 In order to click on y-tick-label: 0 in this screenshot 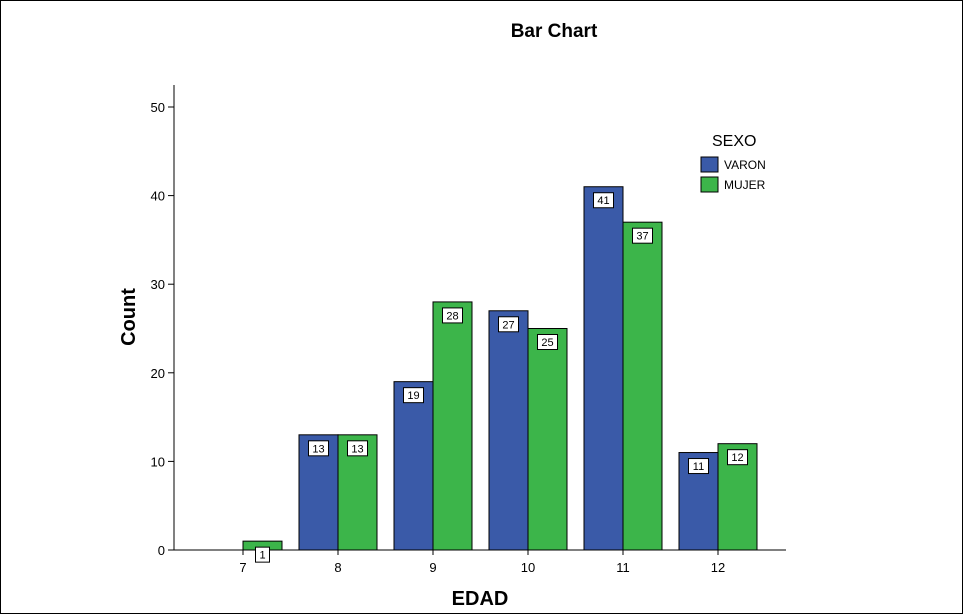, I will do `click(161, 550)`.